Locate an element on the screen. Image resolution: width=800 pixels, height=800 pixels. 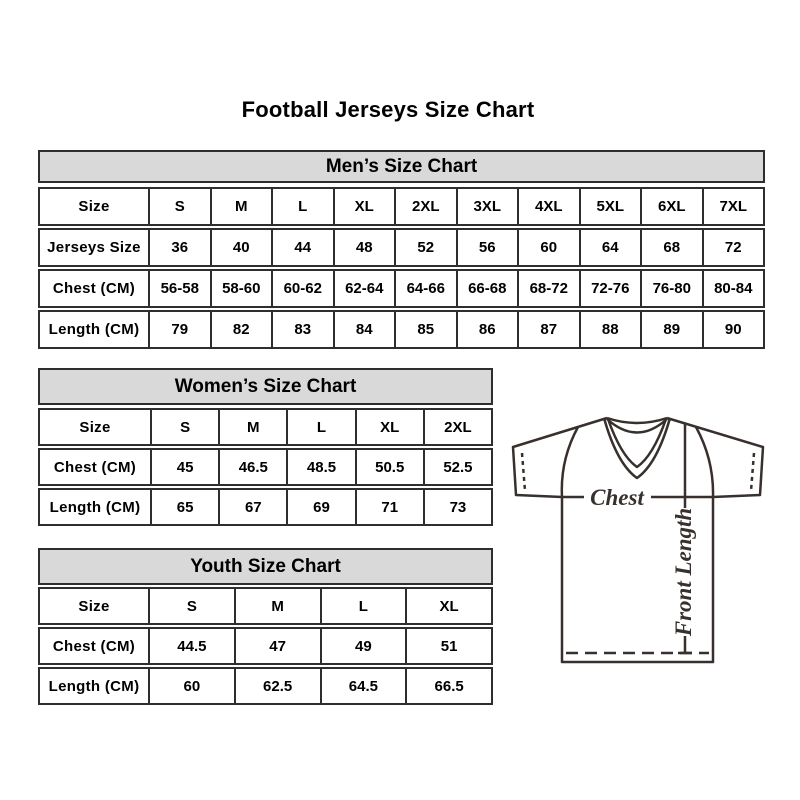
youth-chart-header: Youth Size Chart is located at coordinates (265, 566).